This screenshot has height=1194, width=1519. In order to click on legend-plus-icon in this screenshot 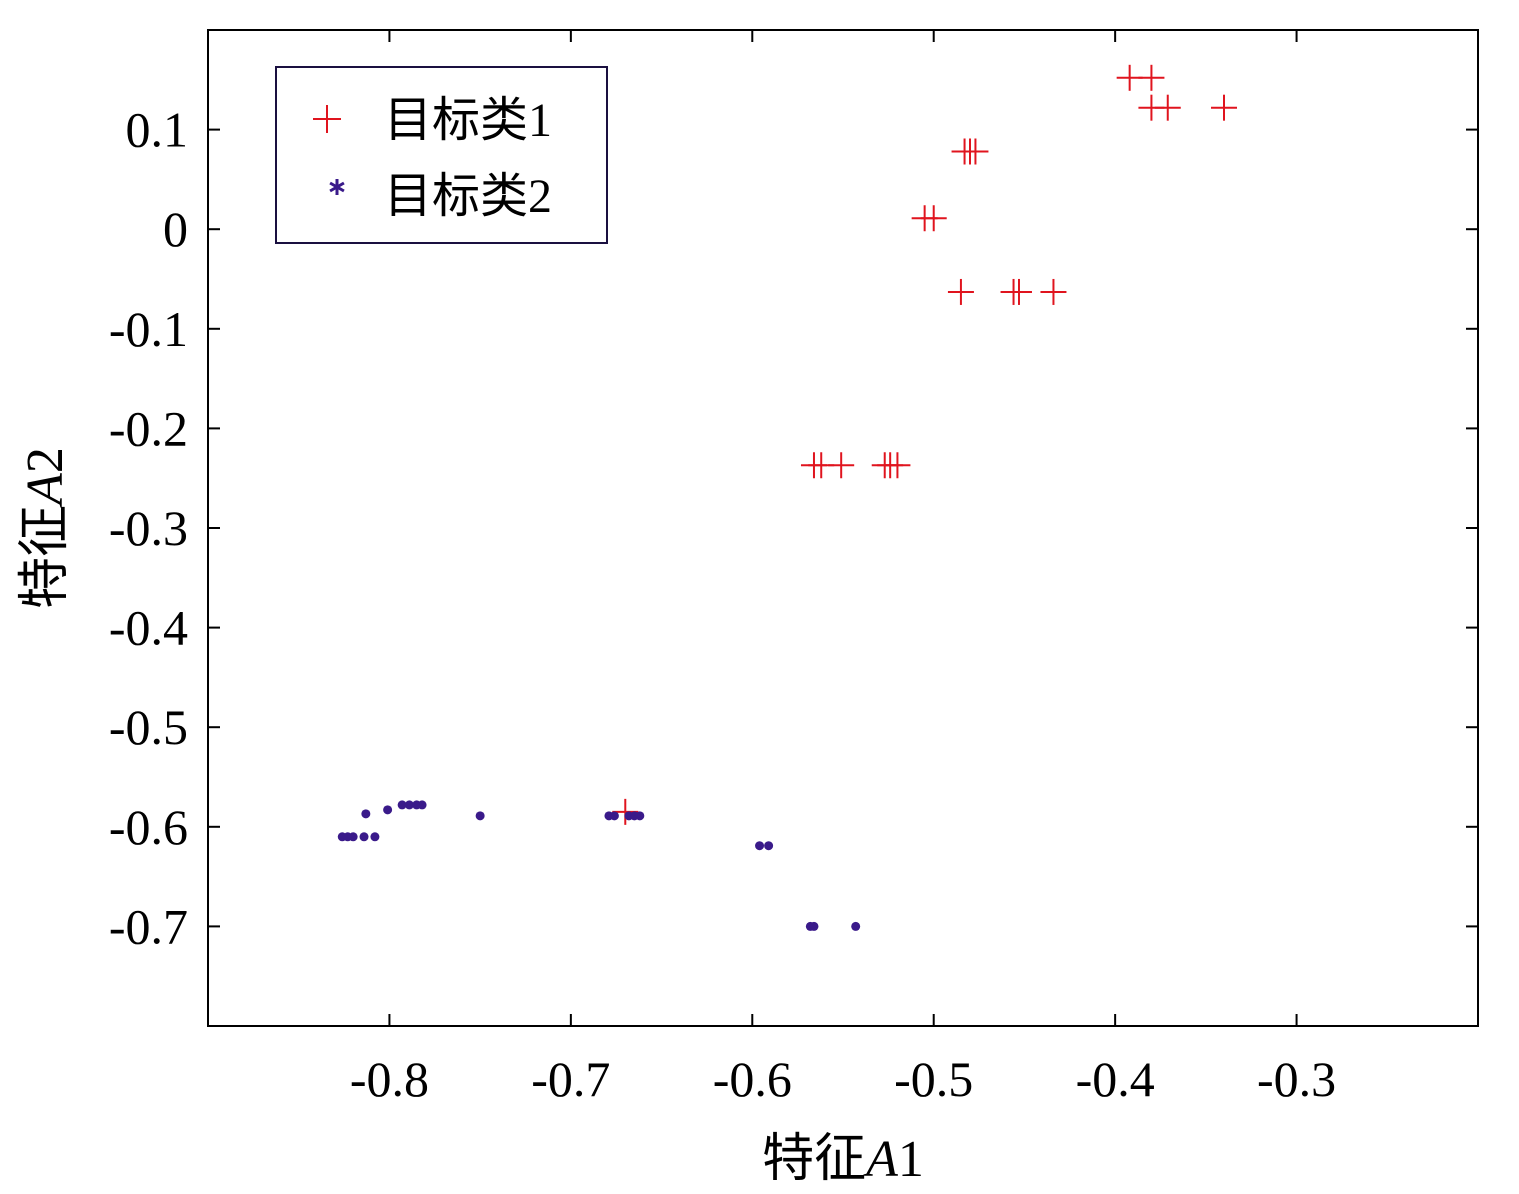, I will do `click(327, 119)`.